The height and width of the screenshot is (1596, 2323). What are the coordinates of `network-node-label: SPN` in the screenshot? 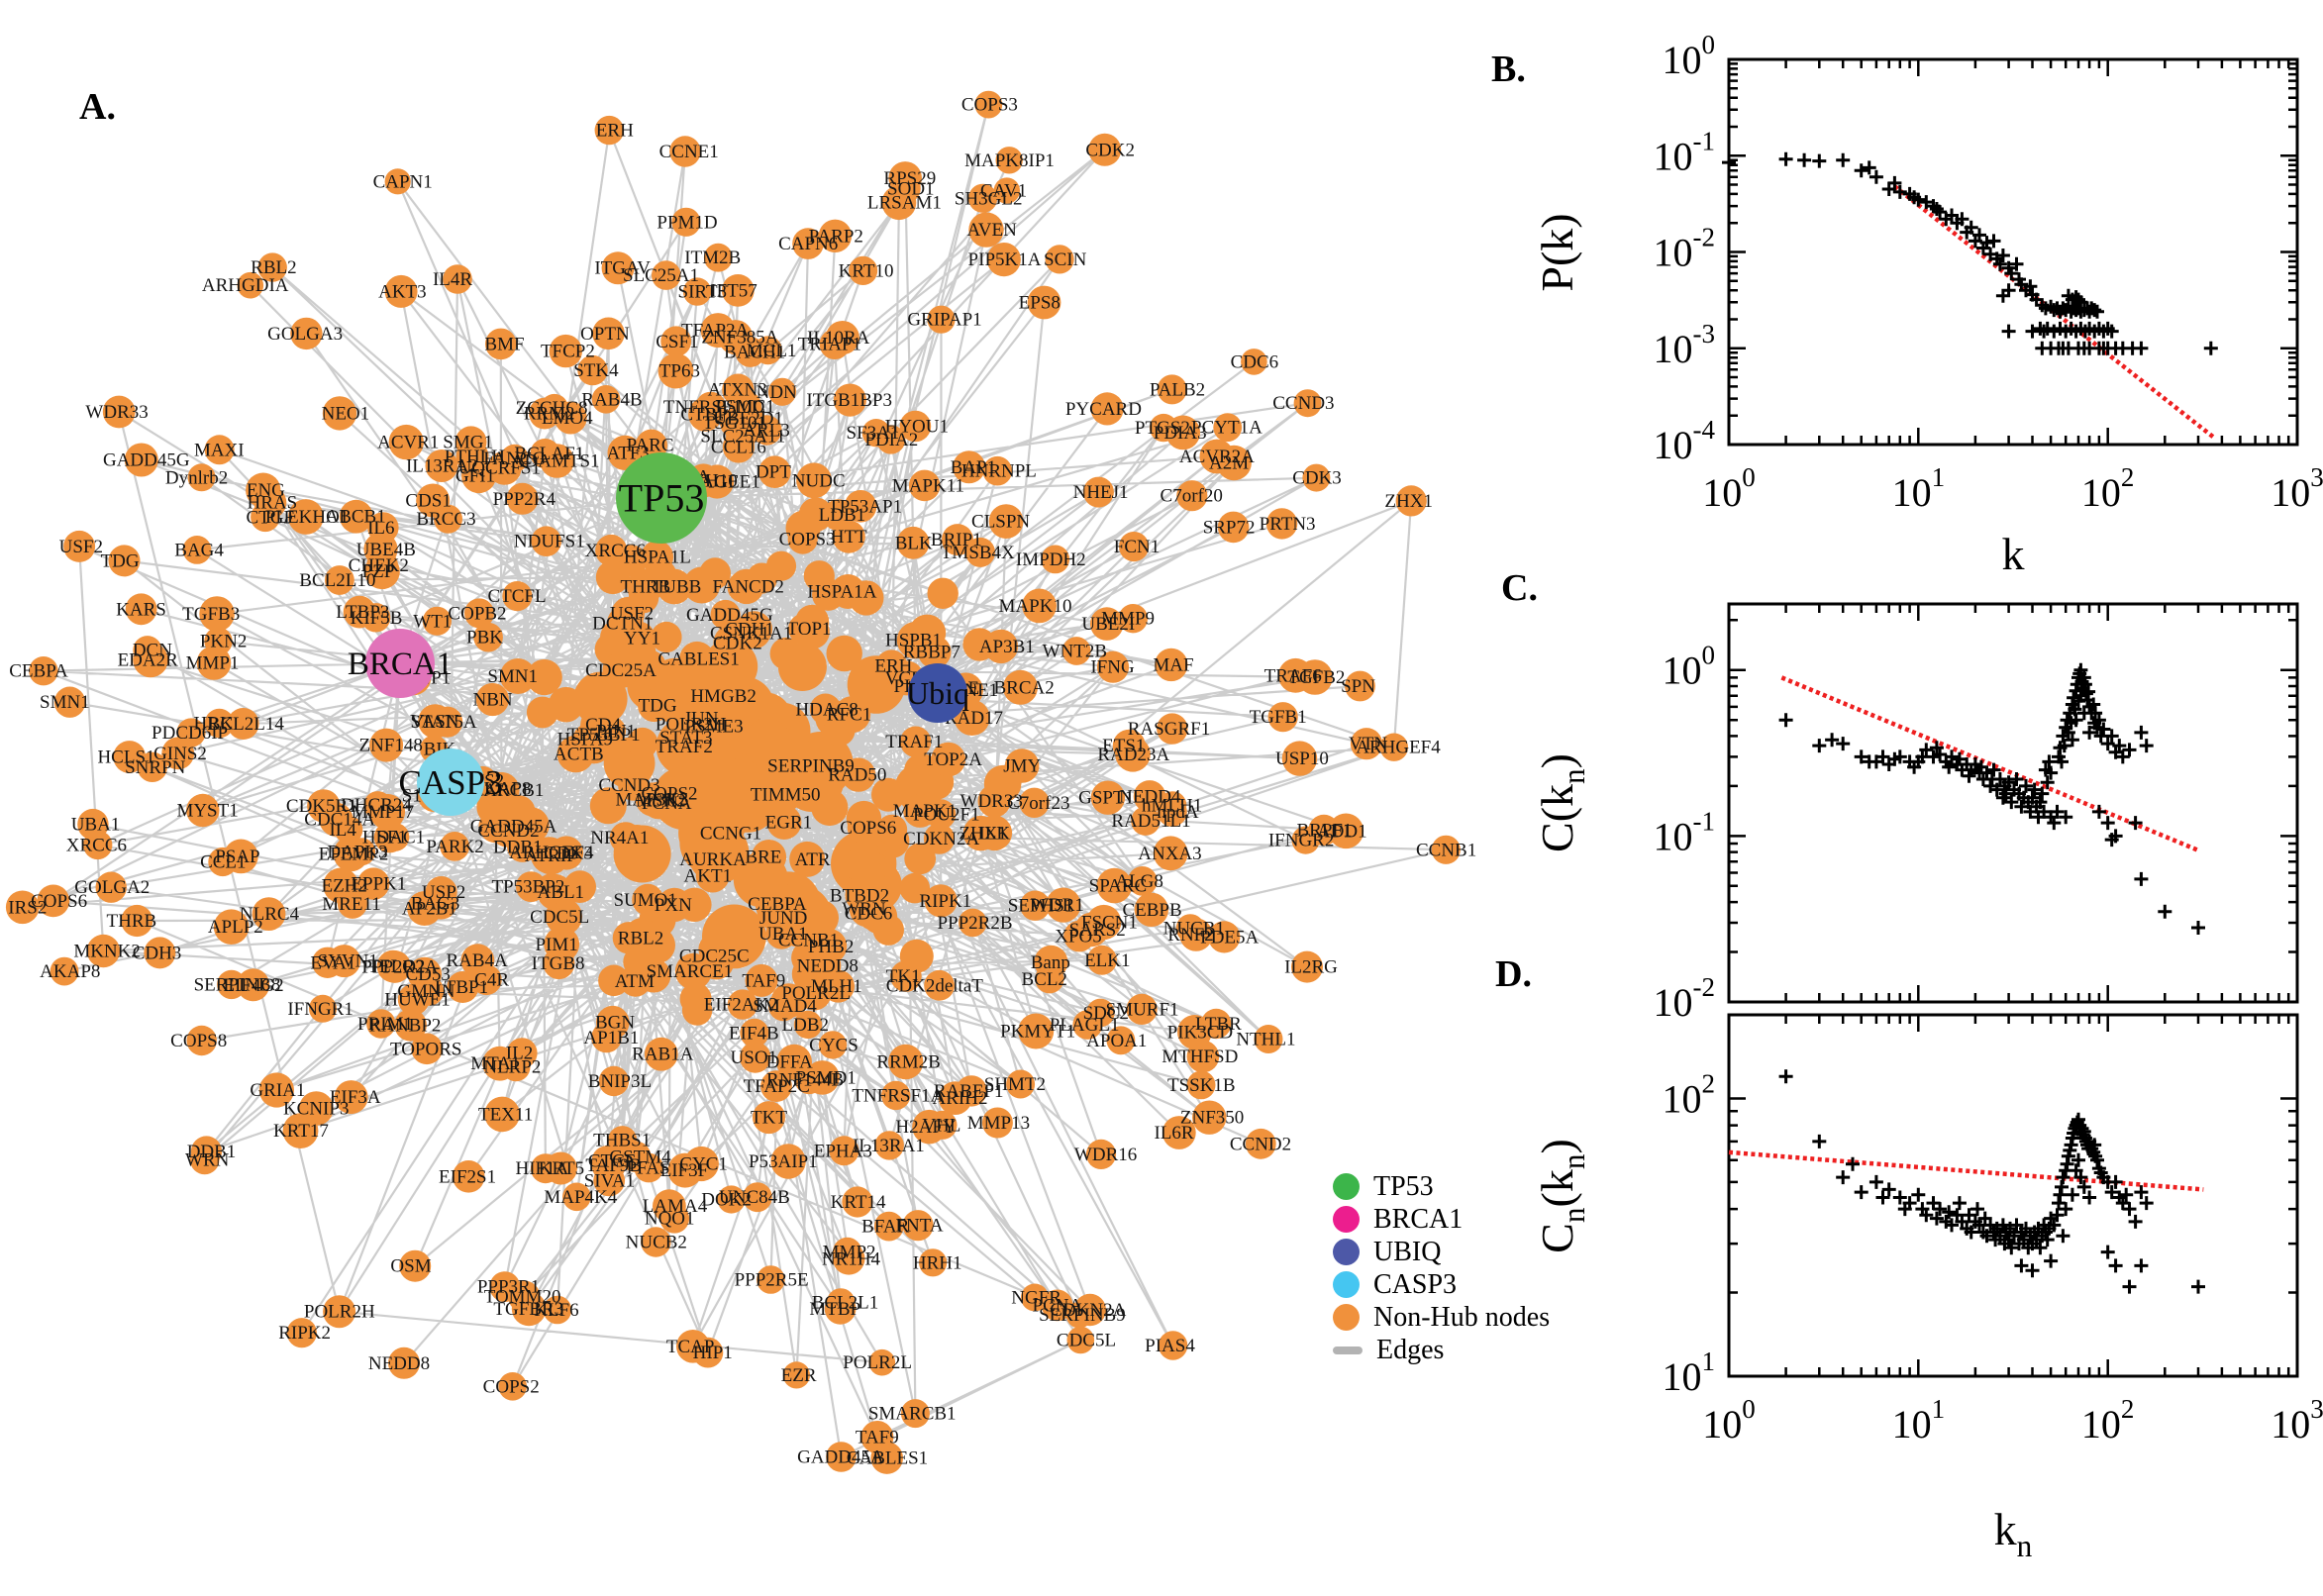 It's located at (1358, 686).